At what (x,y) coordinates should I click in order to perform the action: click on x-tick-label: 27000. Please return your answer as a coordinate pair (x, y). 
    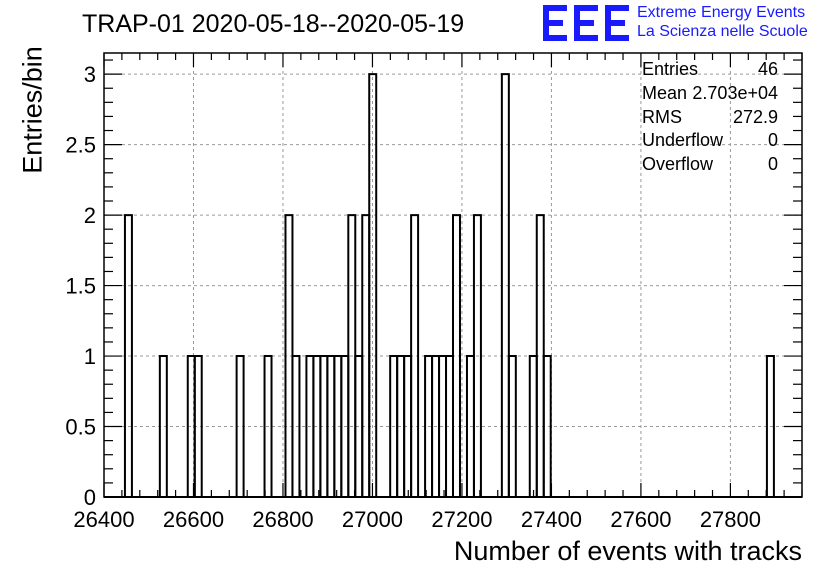
    Looking at the image, I should click on (372, 519).